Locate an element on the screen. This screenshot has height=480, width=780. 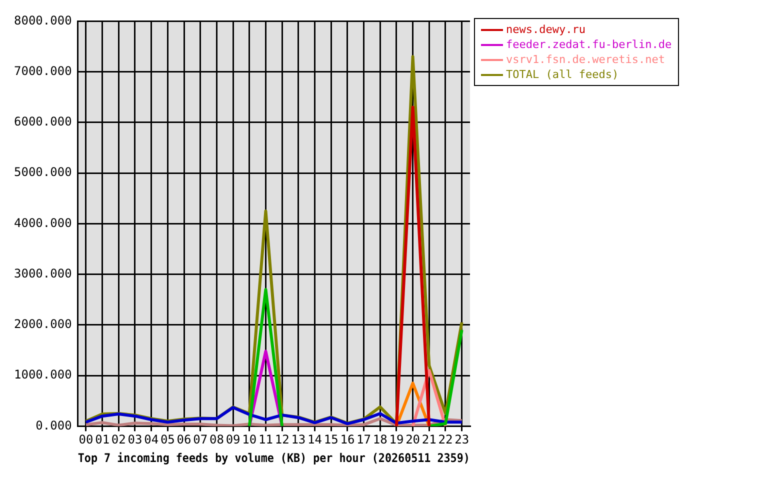
x-tick-label: 08 is located at coordinates (216, 439).